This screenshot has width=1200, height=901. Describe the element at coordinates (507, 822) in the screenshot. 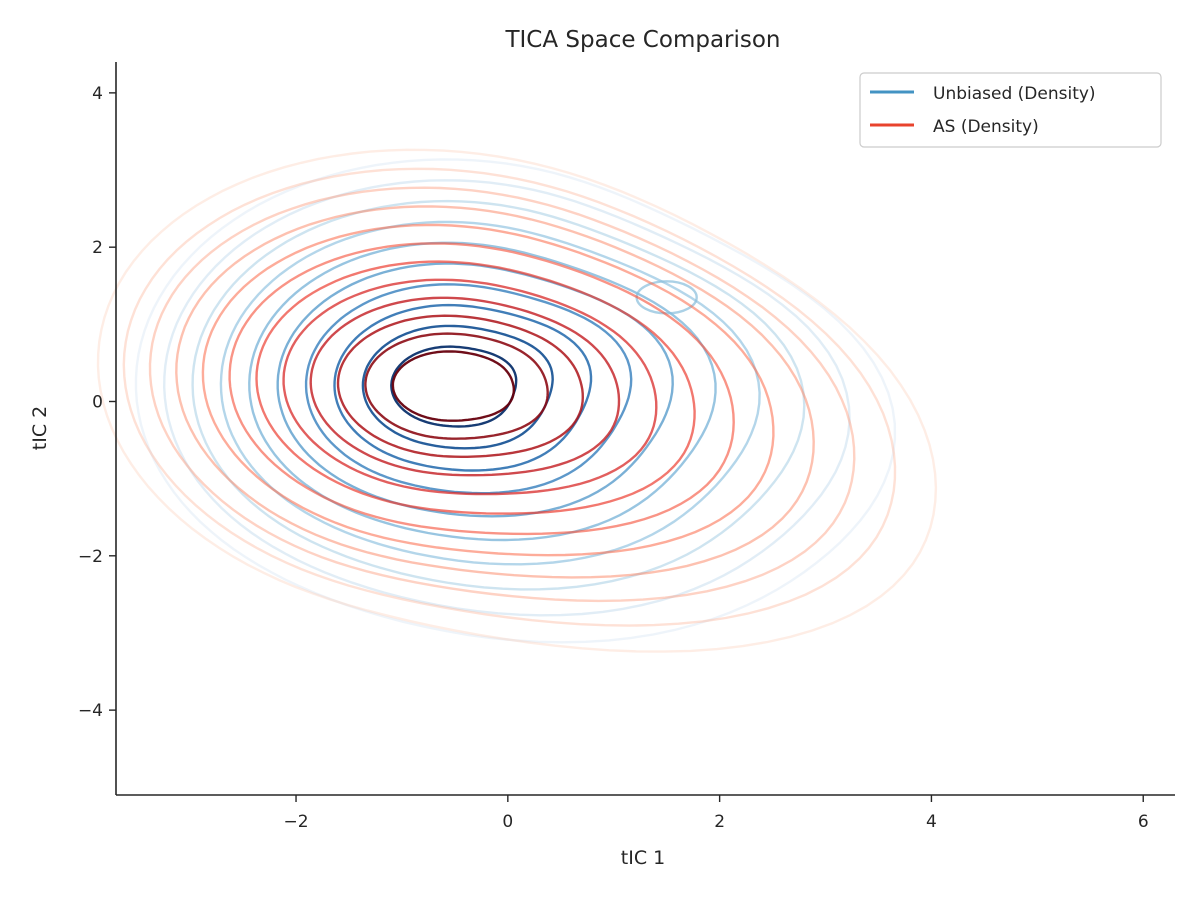

I see `x-tick-label: 0` at that location.